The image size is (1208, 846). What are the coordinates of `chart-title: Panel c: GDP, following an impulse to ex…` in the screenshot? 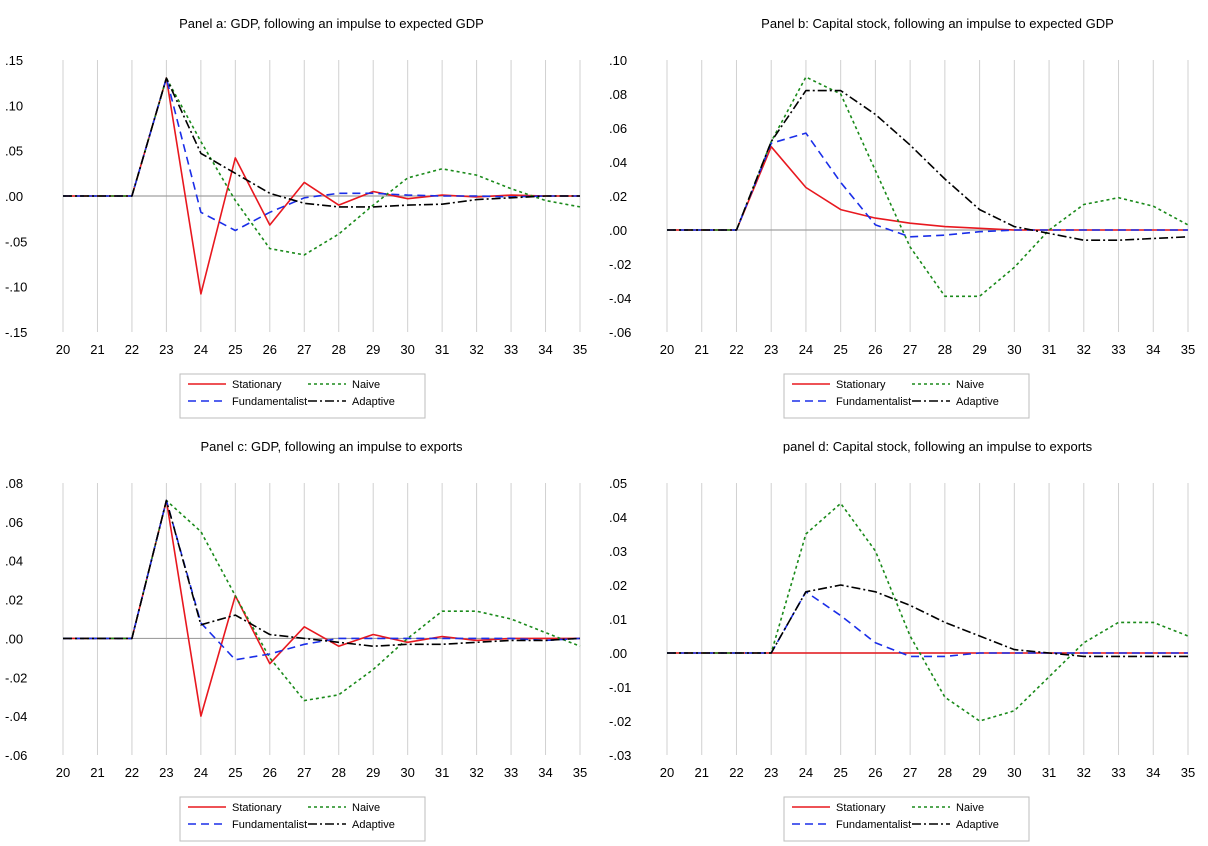 It's located at (331, 446).